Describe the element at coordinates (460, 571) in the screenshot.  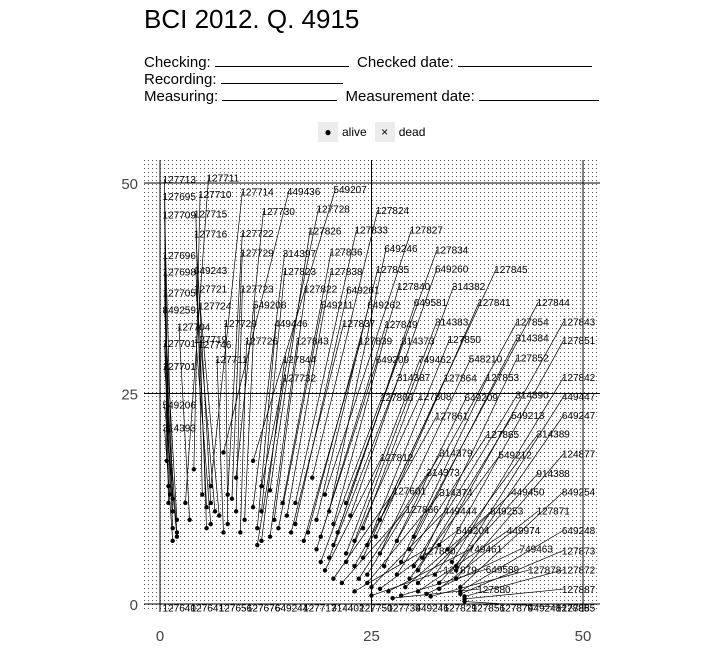
I see `tree-tag-label: 127879` at that location.